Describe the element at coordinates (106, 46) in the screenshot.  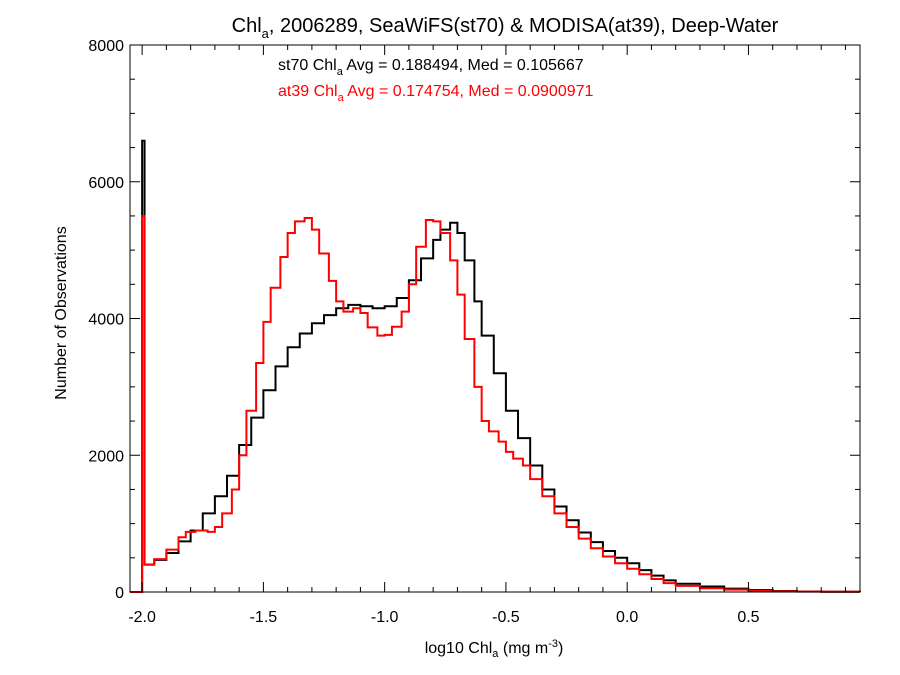
I see `y-tick-label: 8000` at that location.